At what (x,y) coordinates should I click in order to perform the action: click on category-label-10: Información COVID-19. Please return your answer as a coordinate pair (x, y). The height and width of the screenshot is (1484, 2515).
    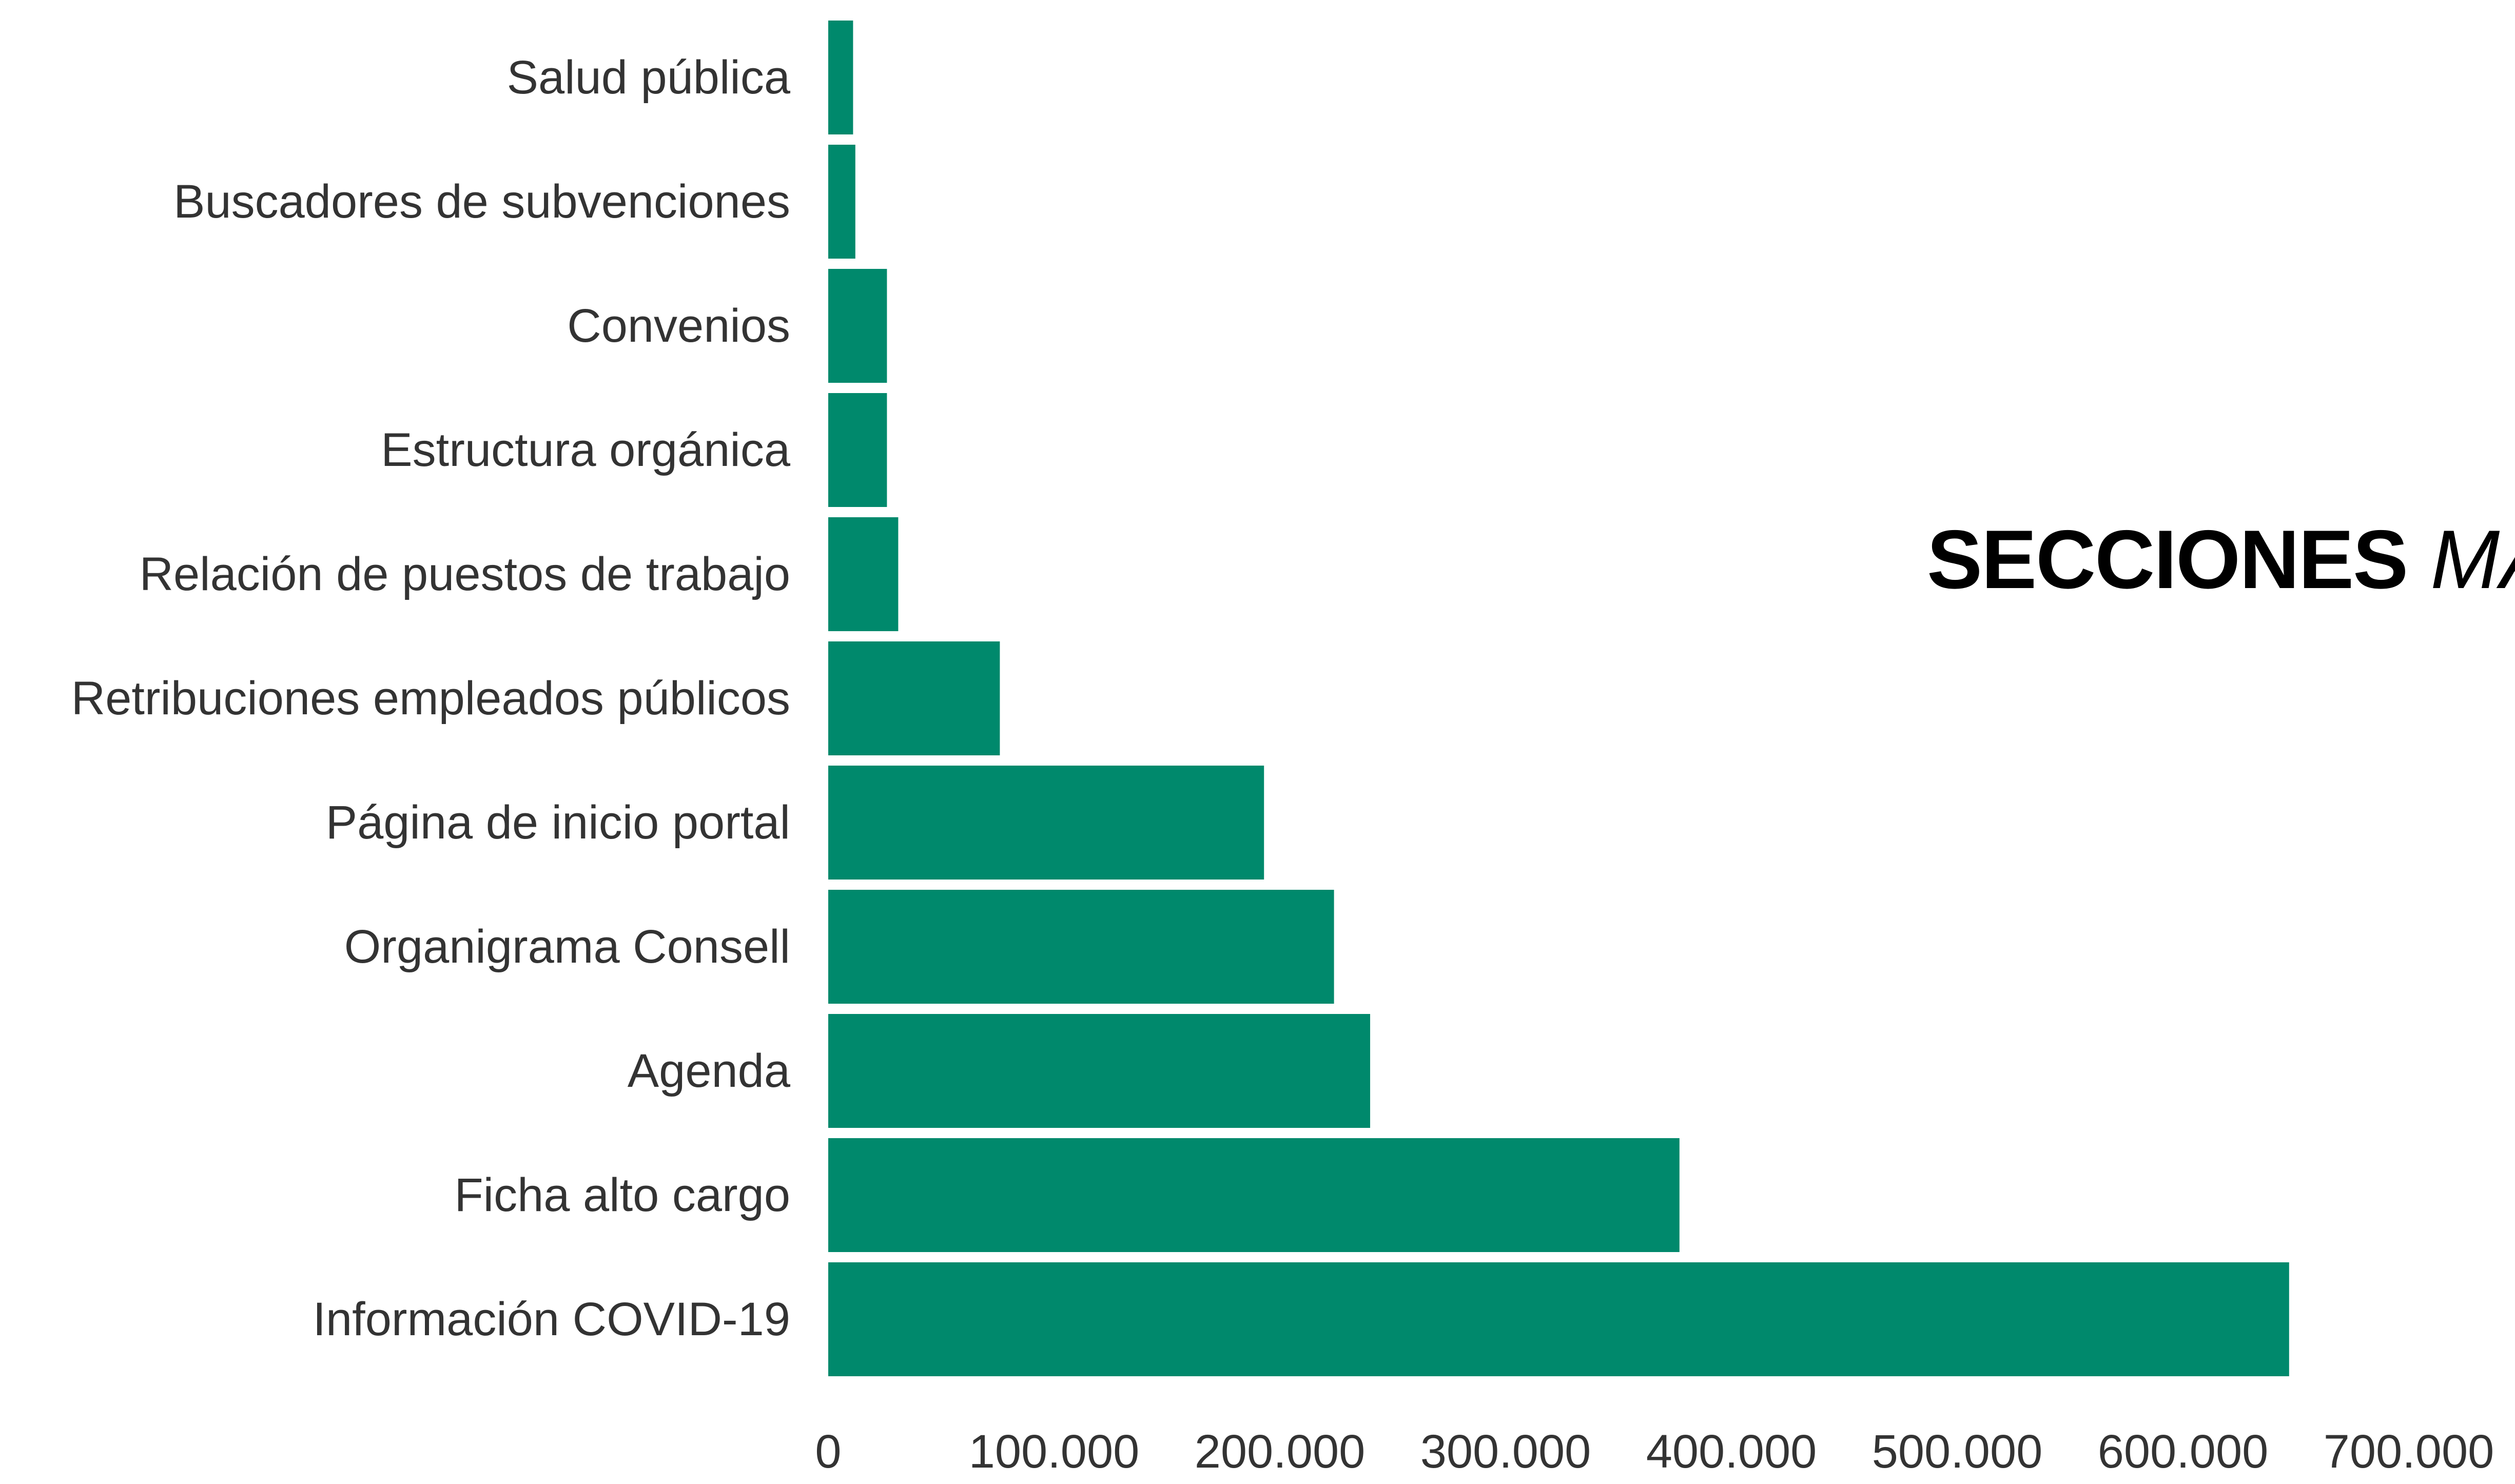
    Looking at the image, I should click on (552, 1319).